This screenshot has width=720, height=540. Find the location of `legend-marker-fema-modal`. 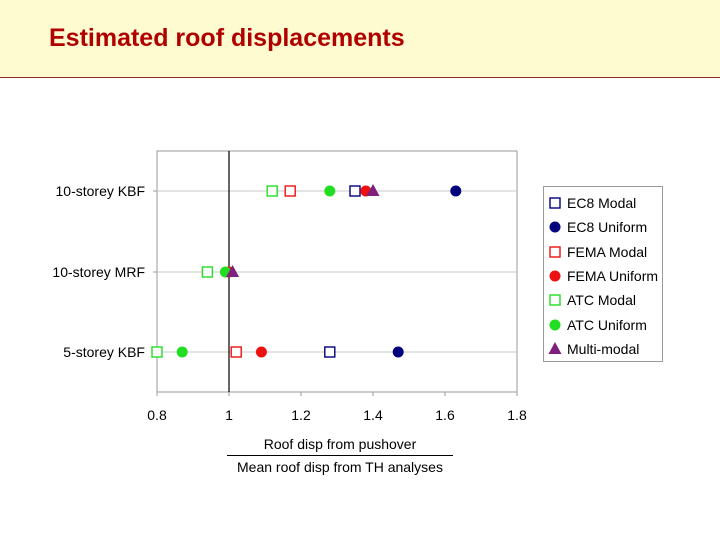

legend-marker-fema-modal is located at coordinates (555, 252).